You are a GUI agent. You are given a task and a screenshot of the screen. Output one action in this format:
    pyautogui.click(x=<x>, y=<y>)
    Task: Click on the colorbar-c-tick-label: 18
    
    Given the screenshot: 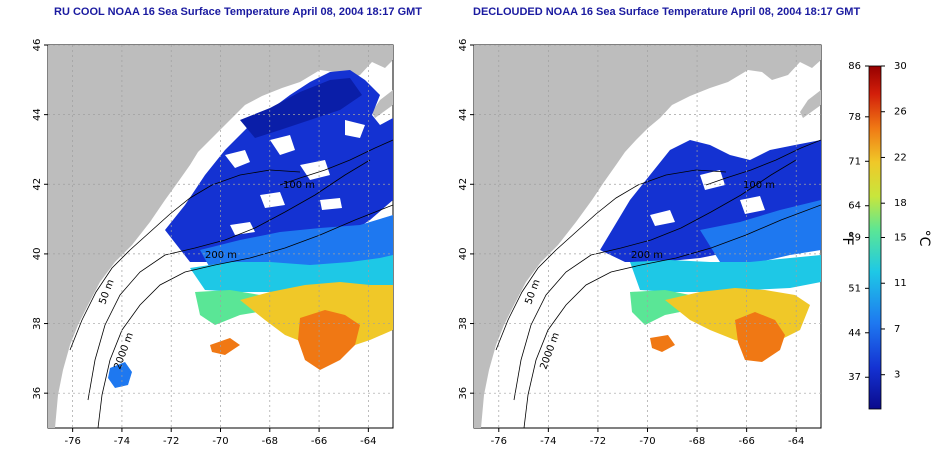 What is the action you would take?
    pyautogui.click(x=900, y=203)
    